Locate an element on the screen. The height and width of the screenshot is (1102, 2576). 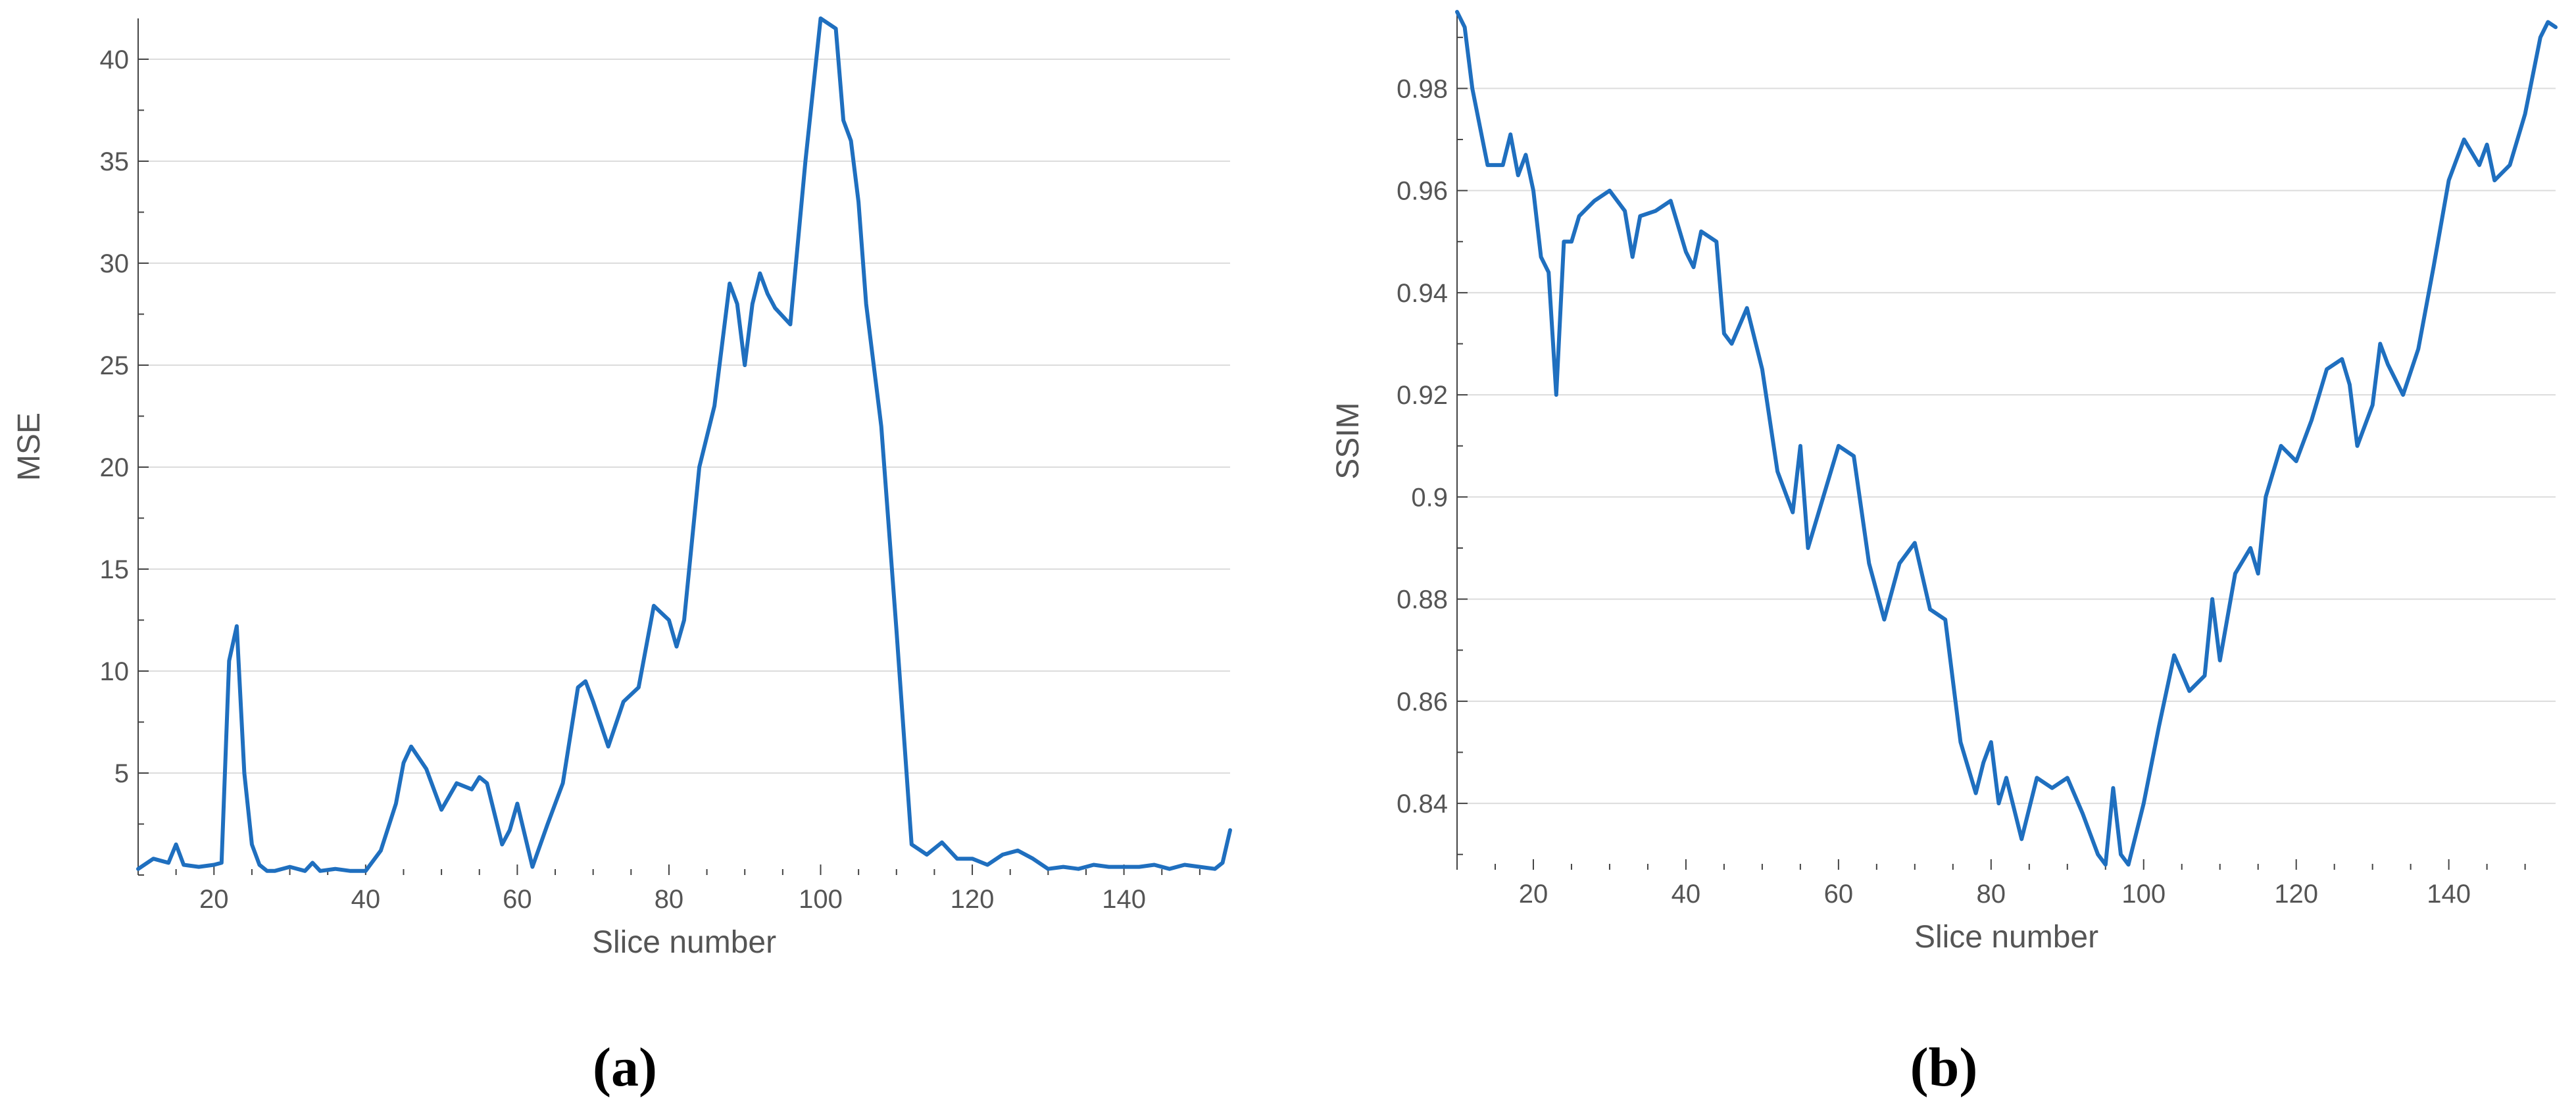
y-tick-label: 25 is located at coordinates (115, 365).